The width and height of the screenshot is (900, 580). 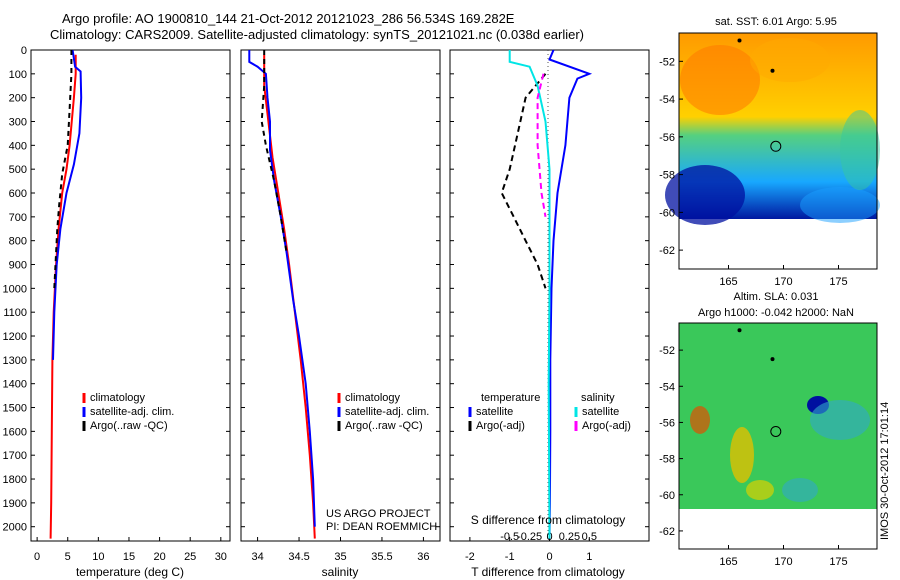 What do you see at coordinates (860, 150) in the screenshot?
I see `sst-mid-patch` at bounding box center [860, 150].